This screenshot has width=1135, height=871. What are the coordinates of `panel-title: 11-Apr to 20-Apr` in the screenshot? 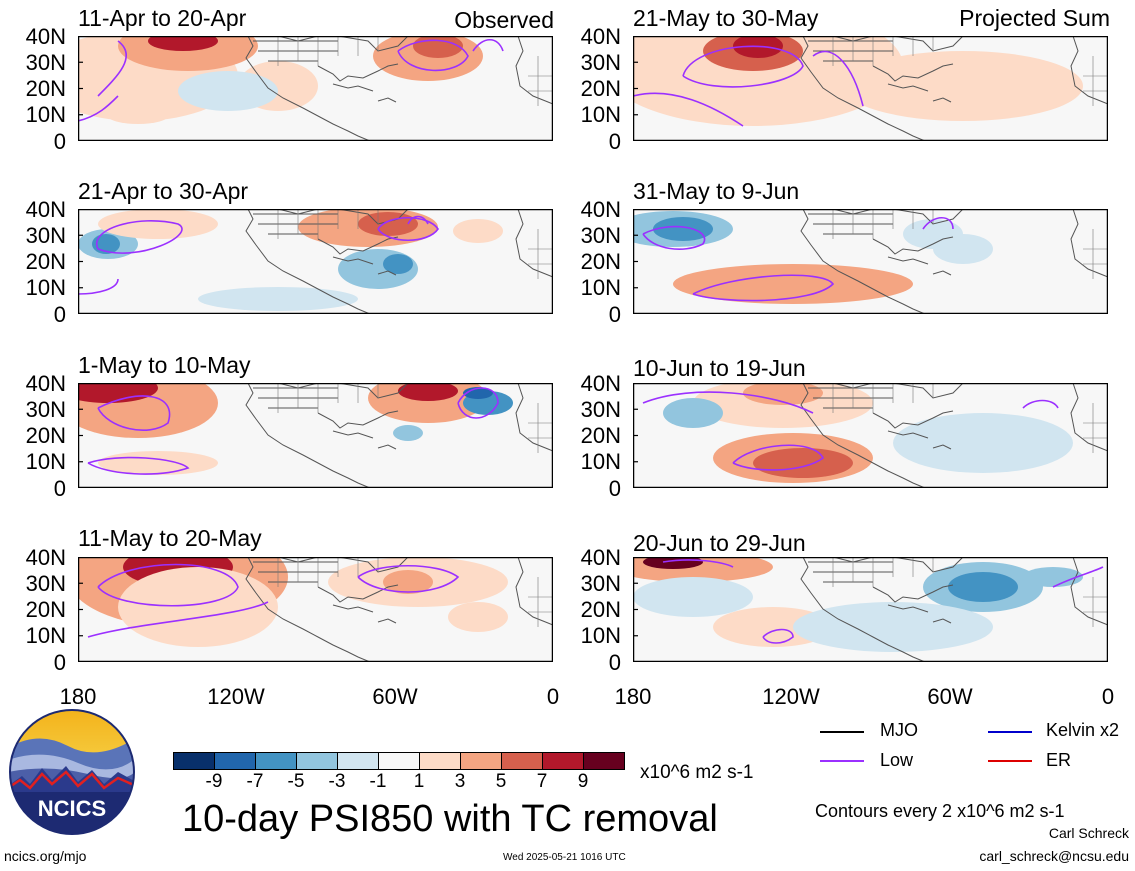 It's located at (162, 18).